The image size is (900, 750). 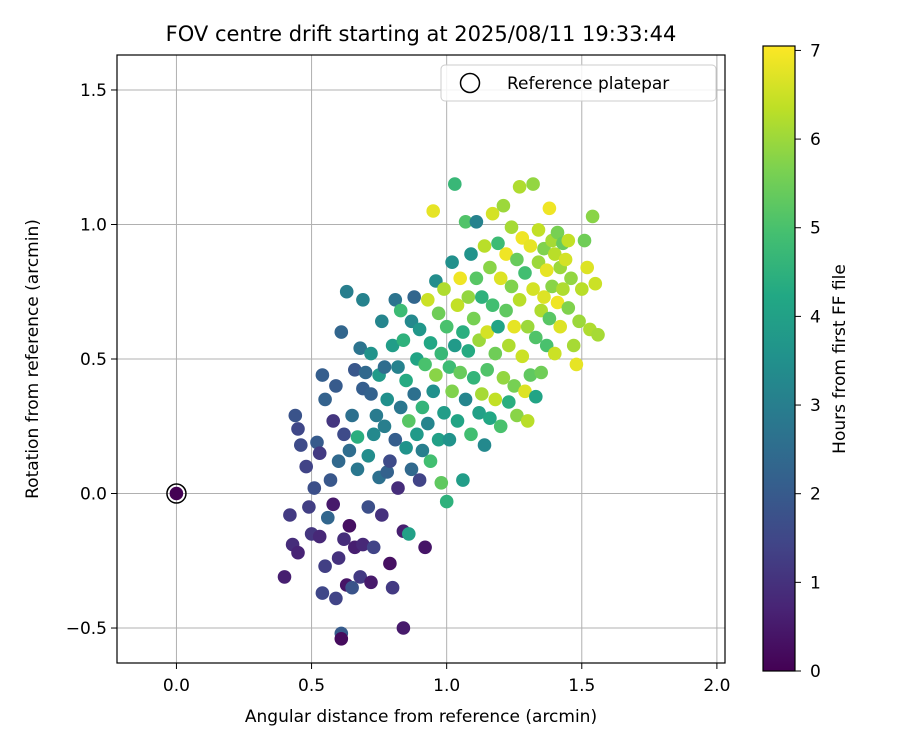 I want to click on colorbar-tick-label: 4, so click(x=815, y=317).